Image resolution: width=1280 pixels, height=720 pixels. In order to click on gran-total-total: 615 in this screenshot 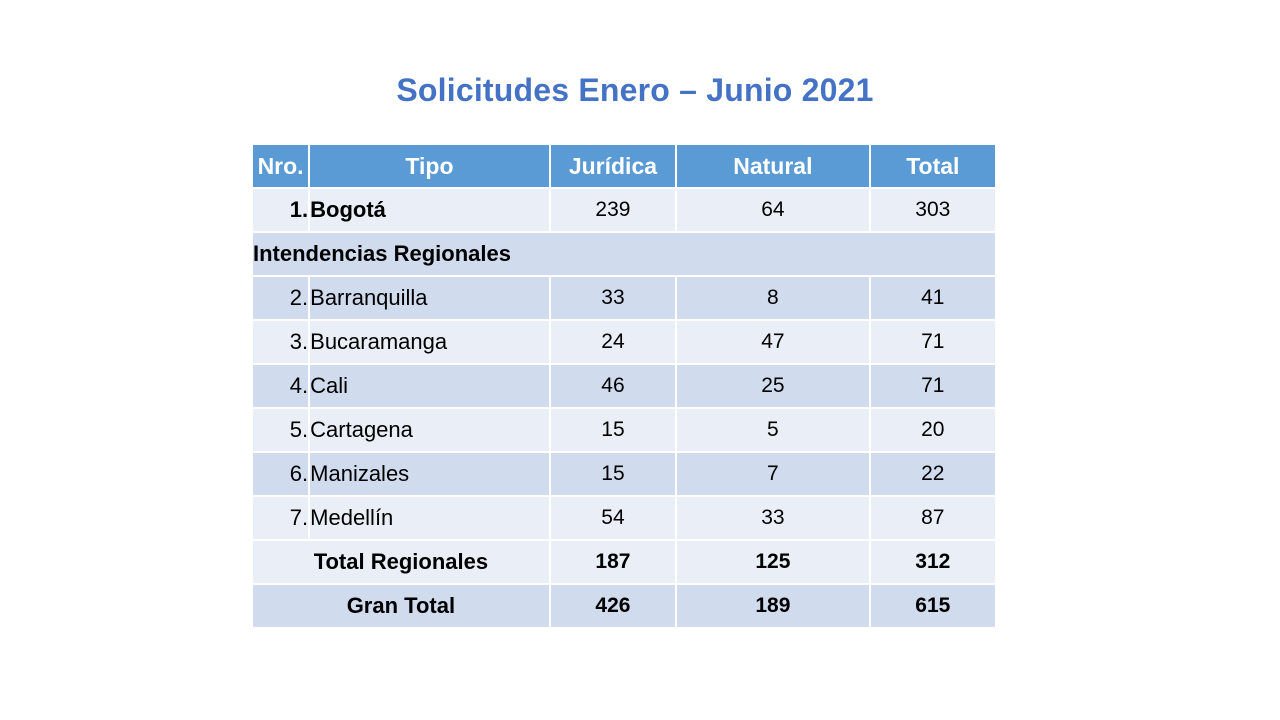, I will do `click(933, 606)`.